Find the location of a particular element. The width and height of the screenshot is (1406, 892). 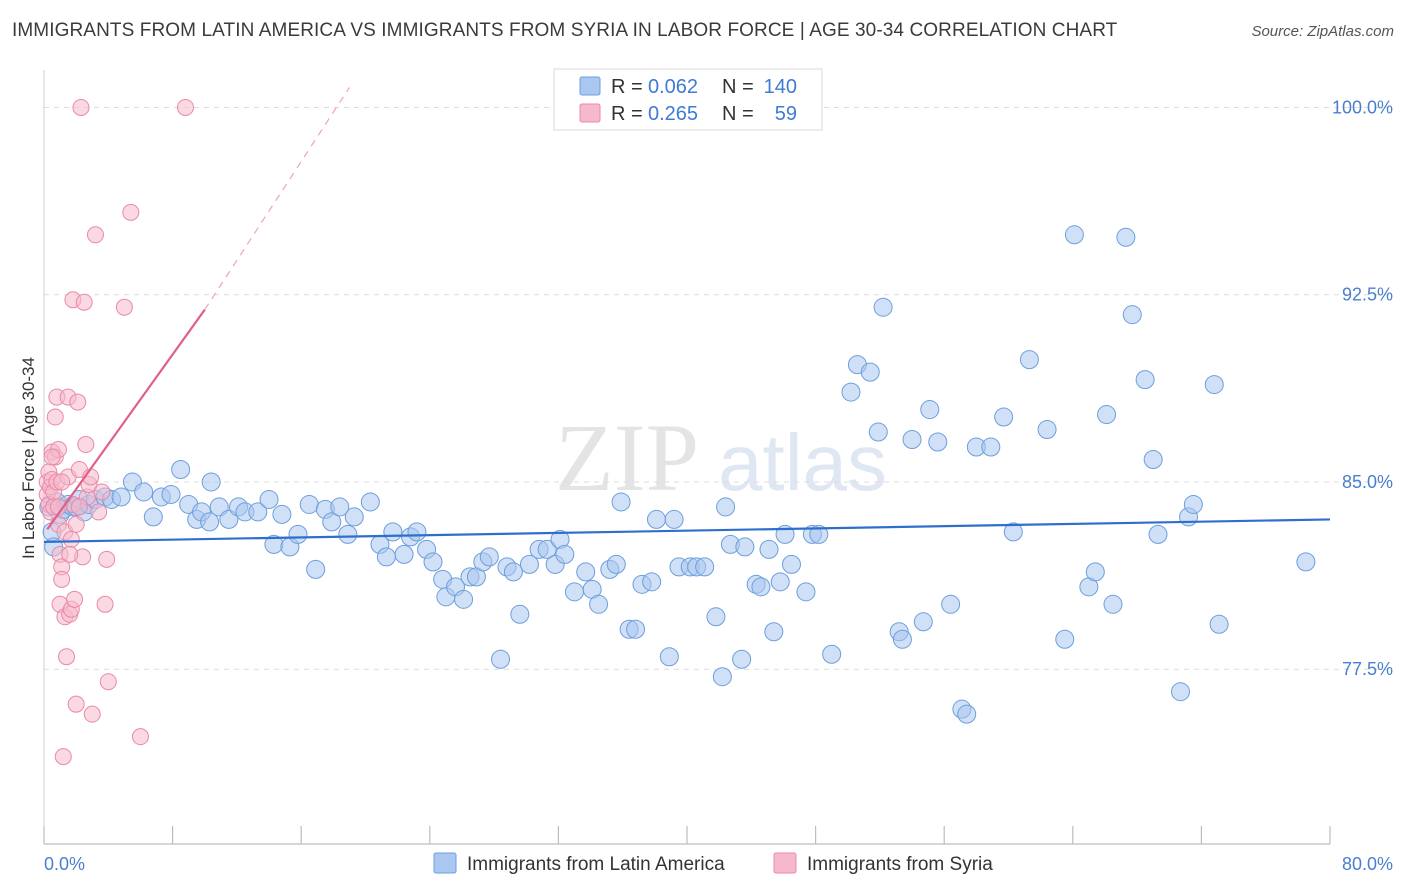

legend-r-value-1: 0.062 is located at coordinates (673, 87).